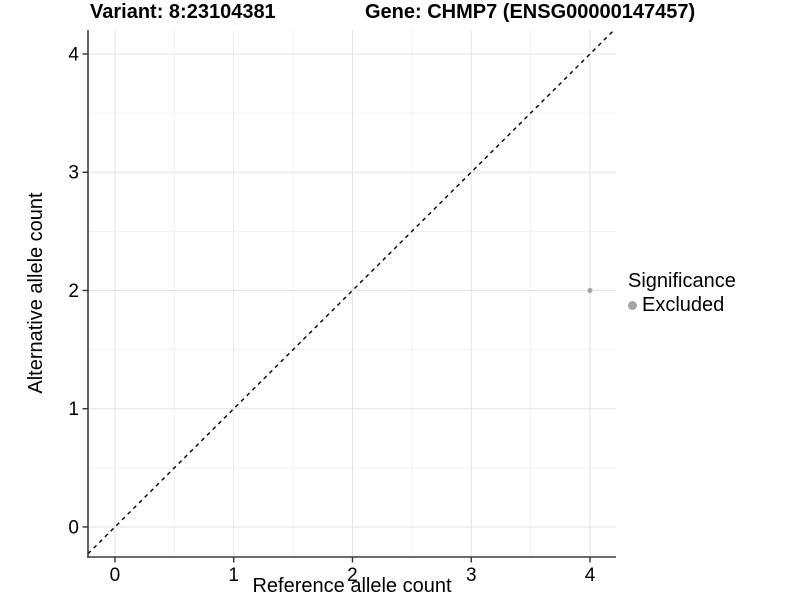 This screenshot has width=800, height=600. Describe the element at coordinates (115, 575) in the screenshot. I see `x-tick-label: 0` at that location.